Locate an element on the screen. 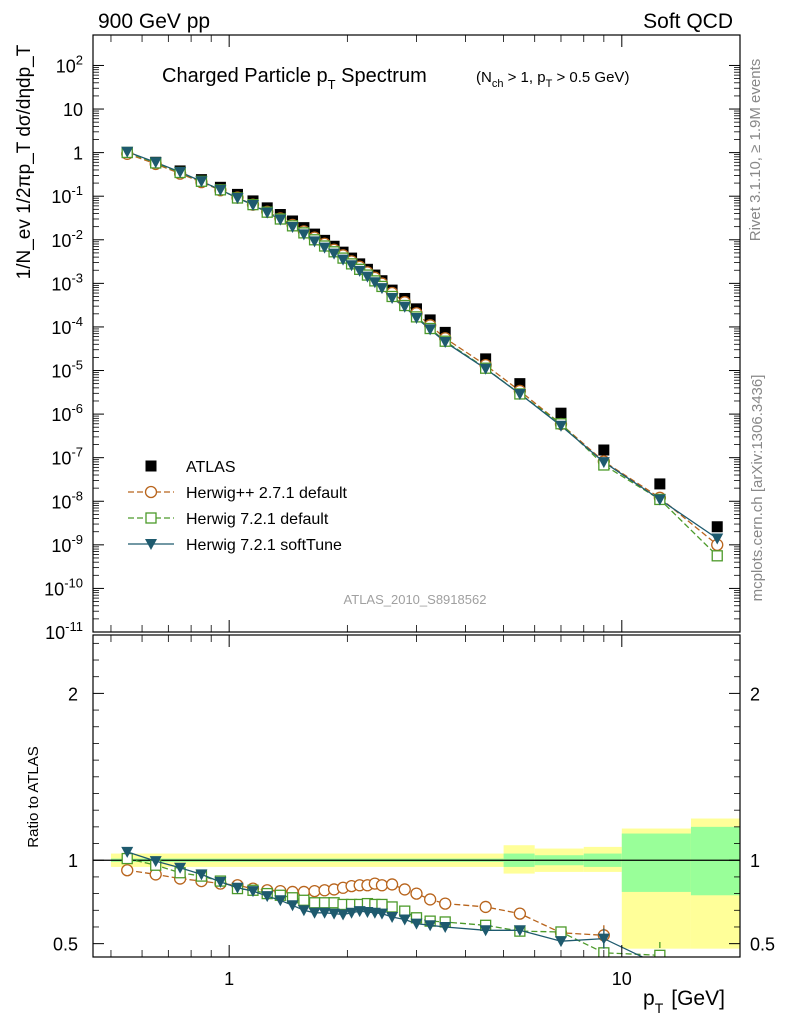  title-cond-c: > 0.5 GeV) is located at coordinates (590, 77).